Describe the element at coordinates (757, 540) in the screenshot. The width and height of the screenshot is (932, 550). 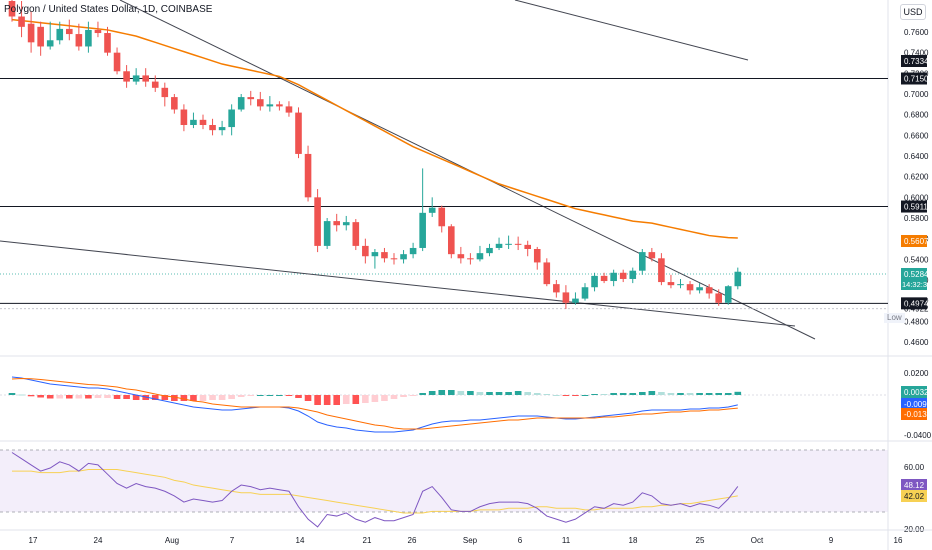
I see `time-tick-label: Oct` at that location.